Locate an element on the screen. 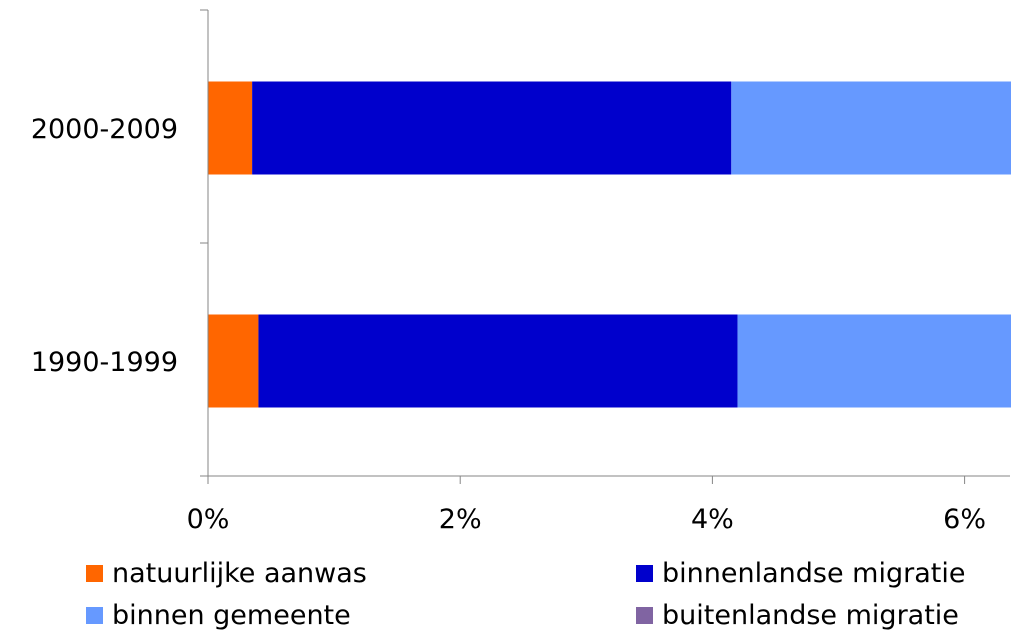 This screenshot has width=1011, height=634. legend-item-buitenlandse-migratie: buitenlandse migratie is located at coordinates (797, 615).